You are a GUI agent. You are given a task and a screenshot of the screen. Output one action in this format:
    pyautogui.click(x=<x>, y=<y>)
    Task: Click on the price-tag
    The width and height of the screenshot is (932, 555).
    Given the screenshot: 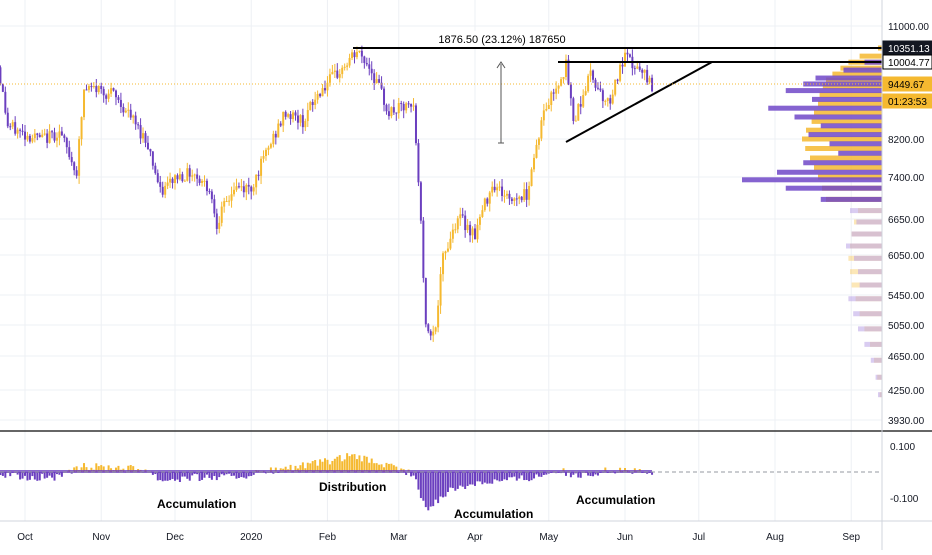 What is the action you would take?
    pyautogui.click(x=907, y=84)
    